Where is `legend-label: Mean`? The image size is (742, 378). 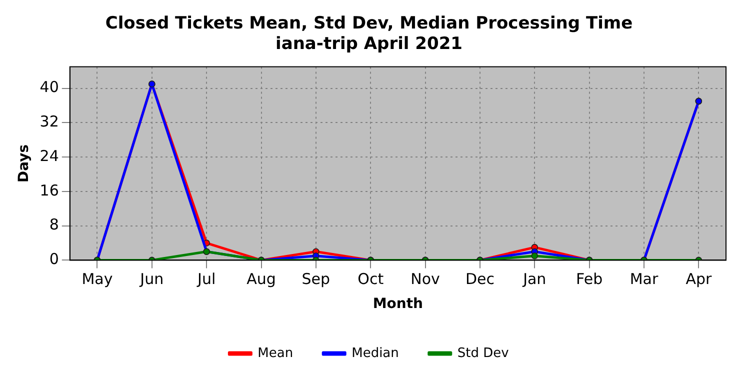
legend-label: Mean is located at coordinates (276, 353).